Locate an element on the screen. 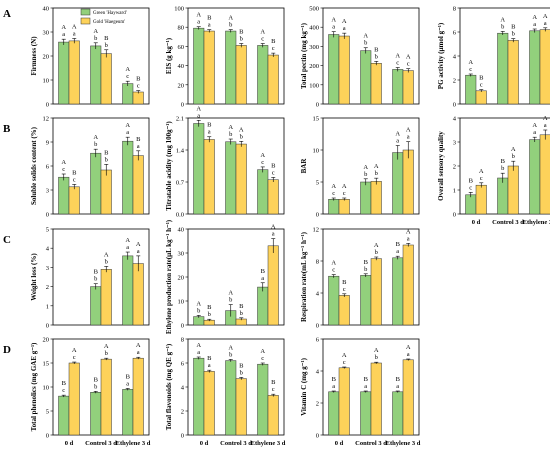  row-label-a: A is located at coordinates (7, 14).